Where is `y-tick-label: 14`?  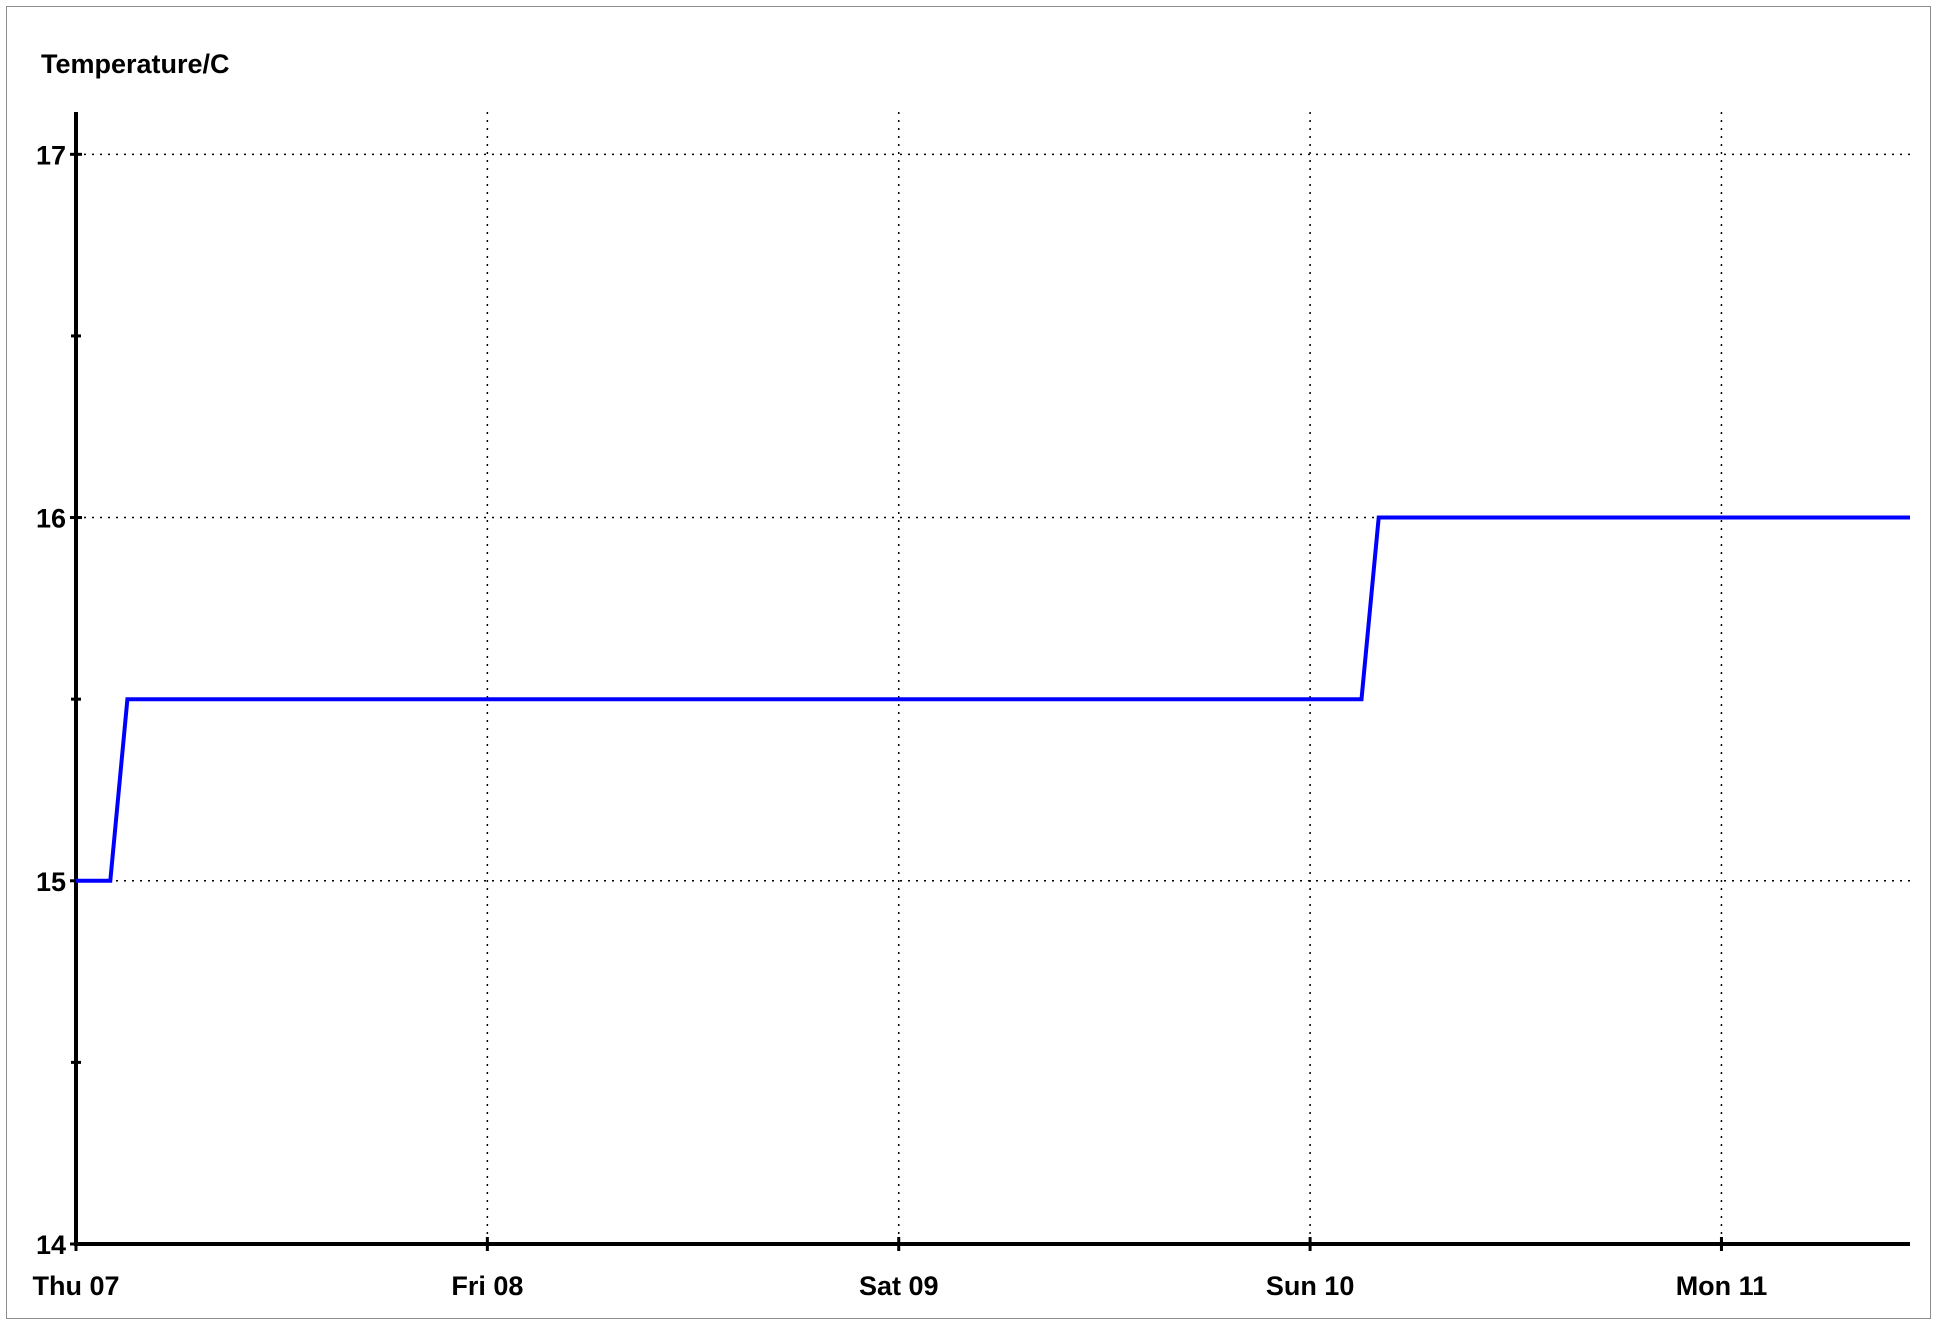 y-tick-label: 14 is located at coordinates (51, 1245).